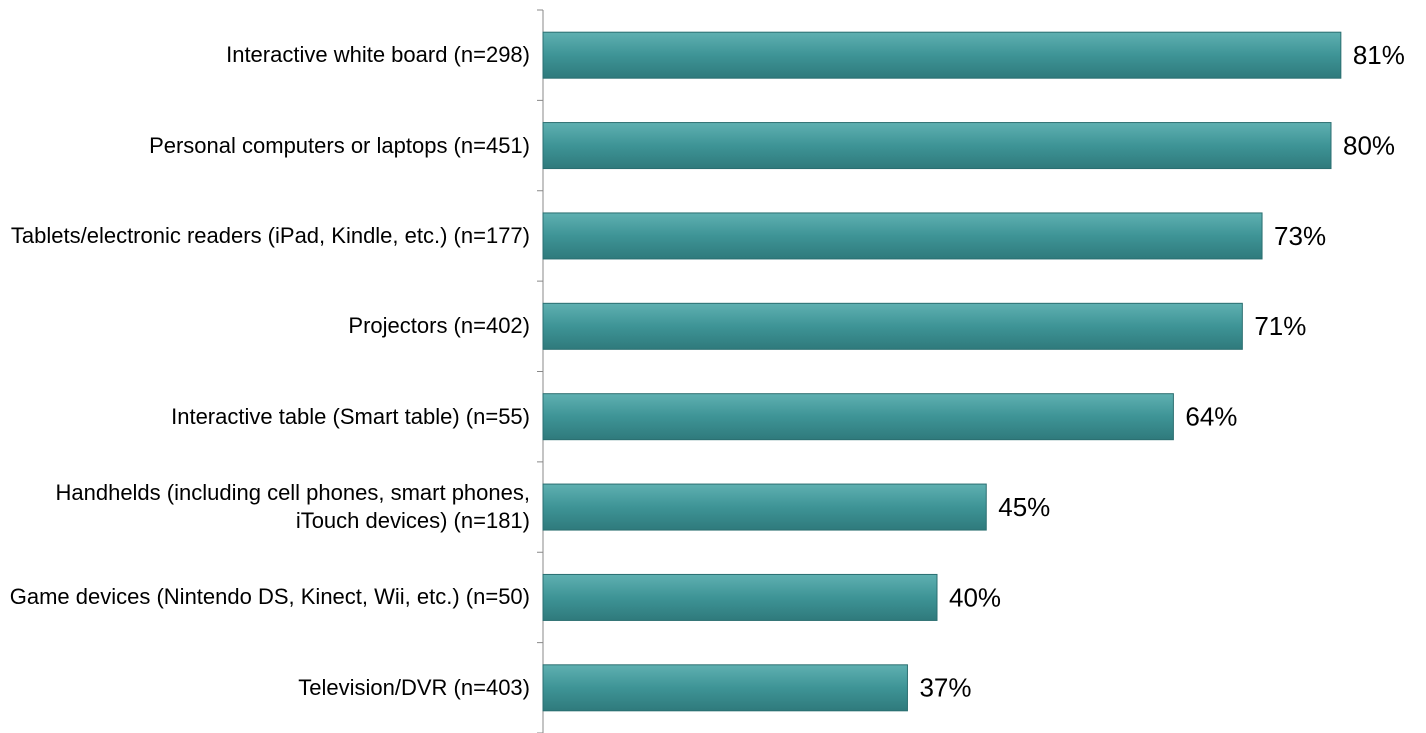 This screenshot has width=1426, height=733. I want to click on category-label: Personal computers or laptops (n=451), so click(339, 145).